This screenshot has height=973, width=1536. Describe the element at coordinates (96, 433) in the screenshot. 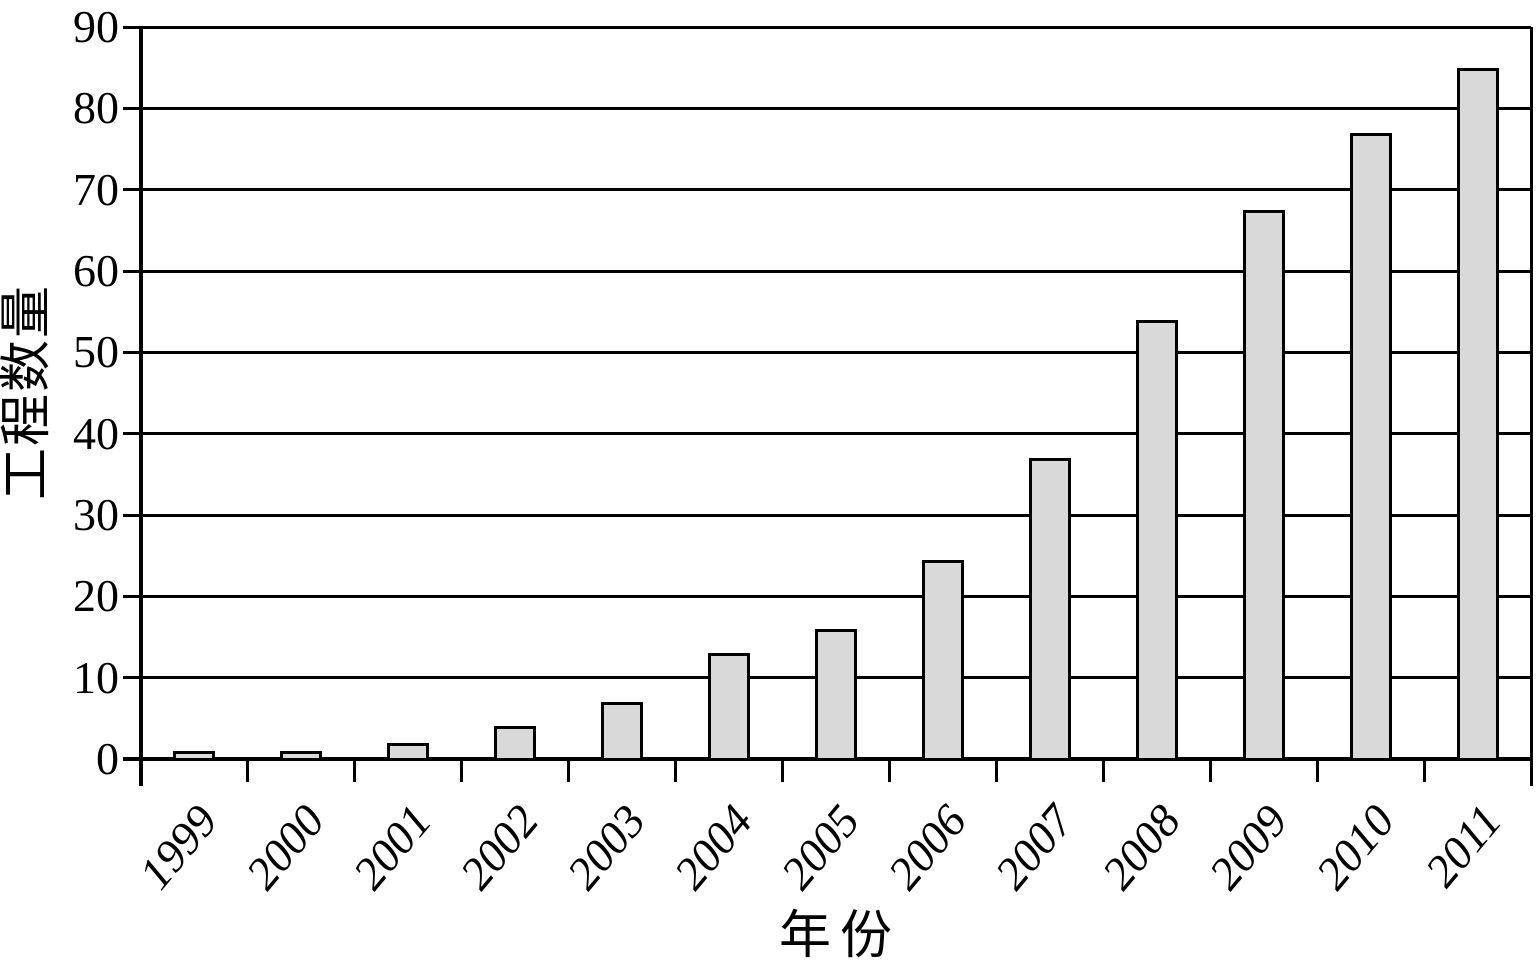

I see `y-tick-label: 40` at that location.